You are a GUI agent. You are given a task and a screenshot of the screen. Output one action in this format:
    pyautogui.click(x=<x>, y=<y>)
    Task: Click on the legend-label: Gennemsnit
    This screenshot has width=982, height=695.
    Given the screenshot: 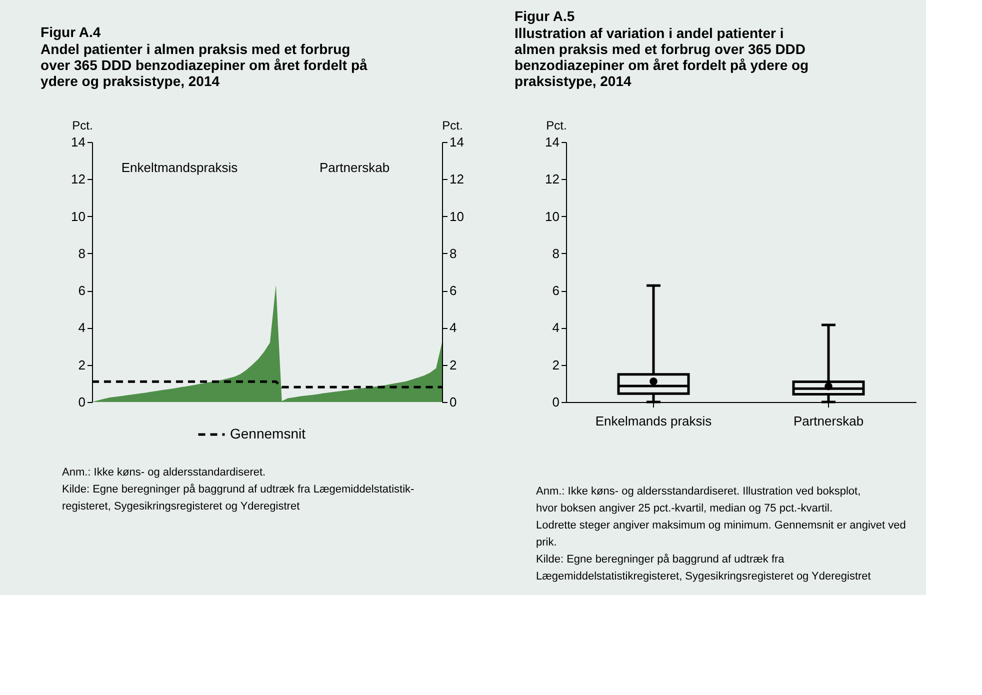 What is the action you would take?
    pyautogui.click(x=268, y=434)
    